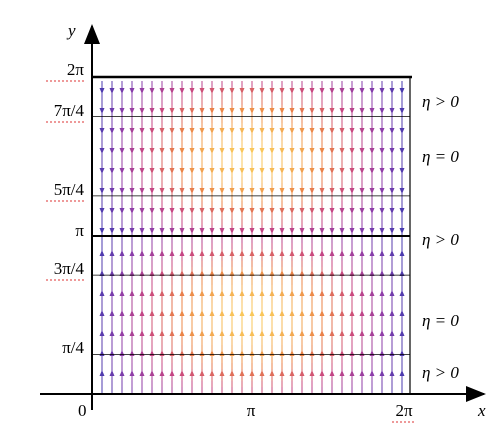  I want to click on region-labels: η > 0 η = 0 η > 0 η = 0 η > 0, so click(440, 237).